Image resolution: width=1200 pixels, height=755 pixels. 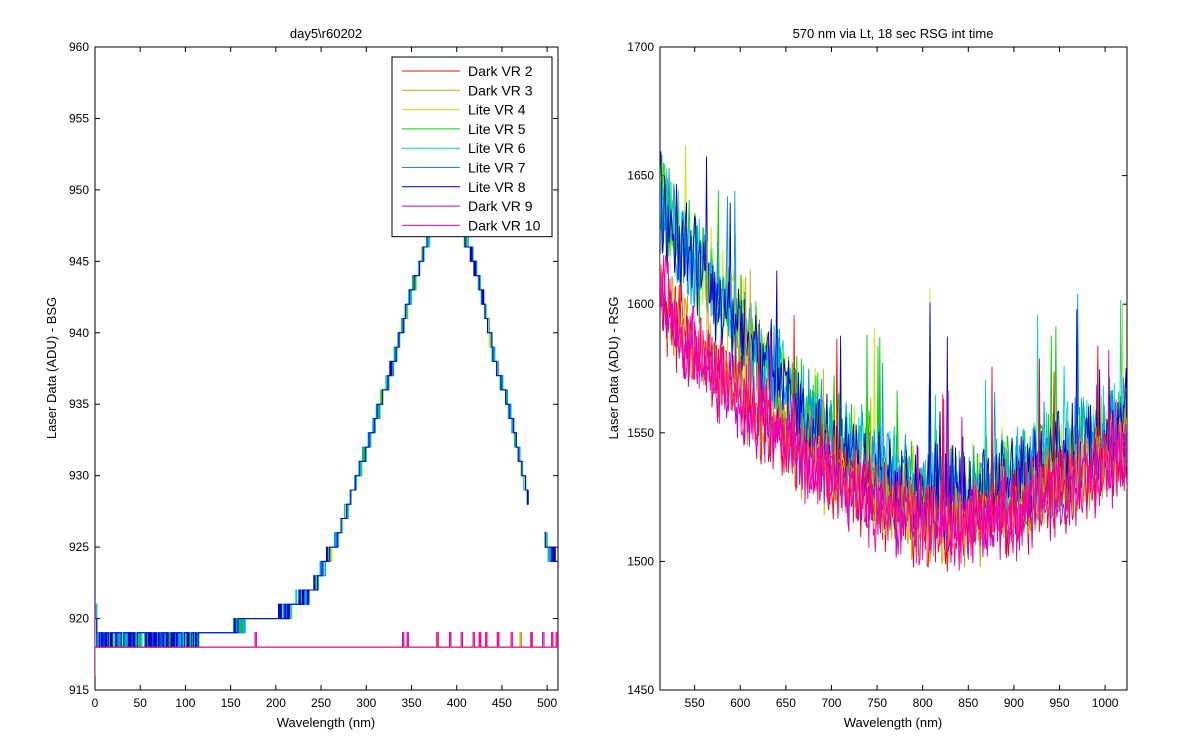 I want to click on left-x-tick-label: 200, so click(x=276, y=703).